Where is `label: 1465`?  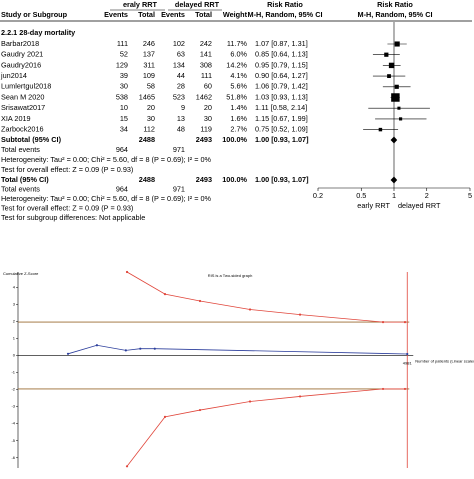
label: 1465 is located at coordinates (147, 96).